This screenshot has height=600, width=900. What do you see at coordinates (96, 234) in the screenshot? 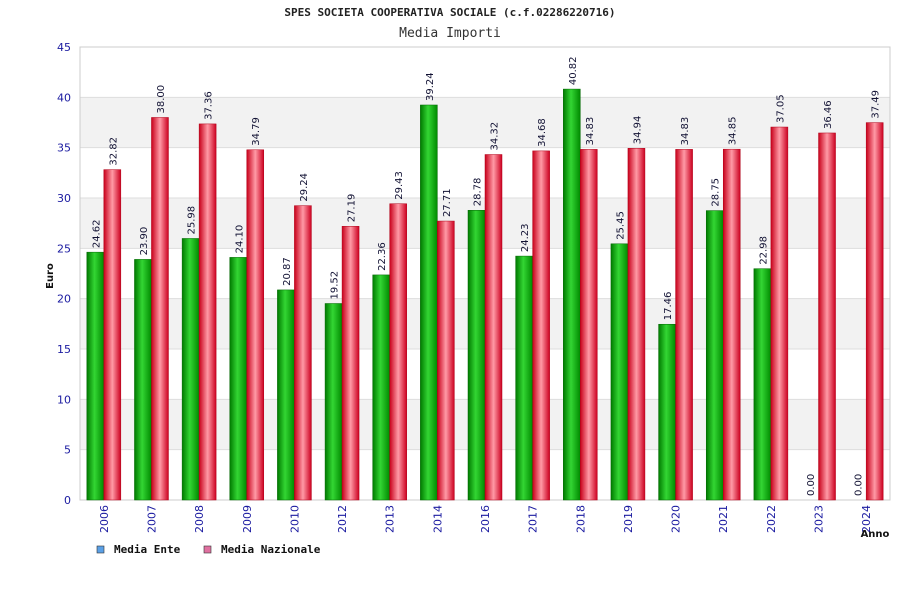
I see `data-label: 24.62` at bounding box center [96, 234].